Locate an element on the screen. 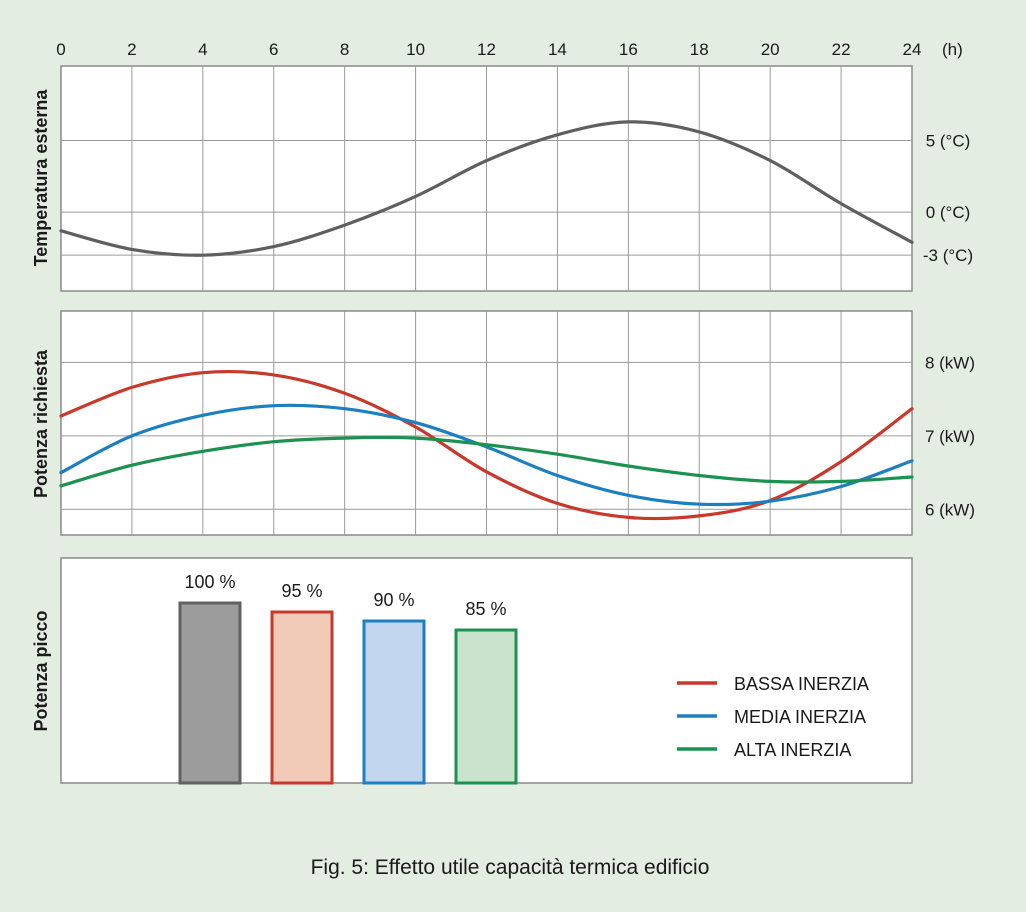 The width and height of the screenshot is (1026, 912). power-y-tick-label: 7 (kW) is located at coordinates (950, 436).